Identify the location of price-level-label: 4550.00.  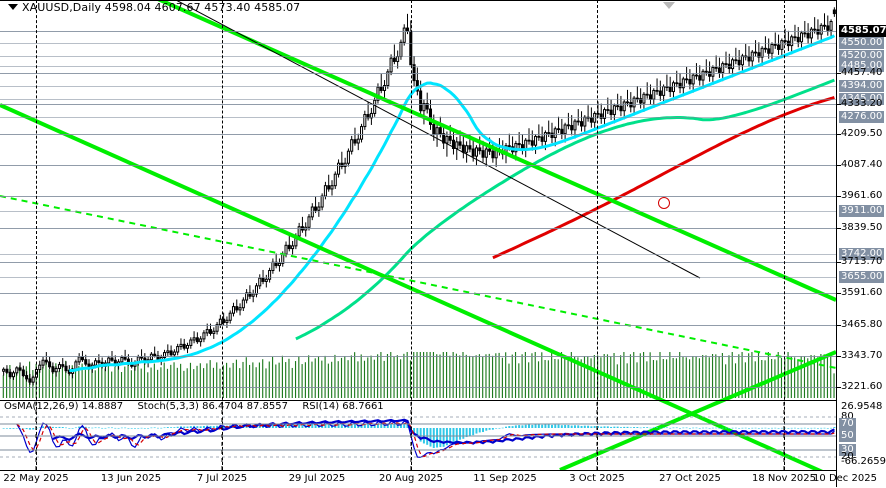
(862, 43).